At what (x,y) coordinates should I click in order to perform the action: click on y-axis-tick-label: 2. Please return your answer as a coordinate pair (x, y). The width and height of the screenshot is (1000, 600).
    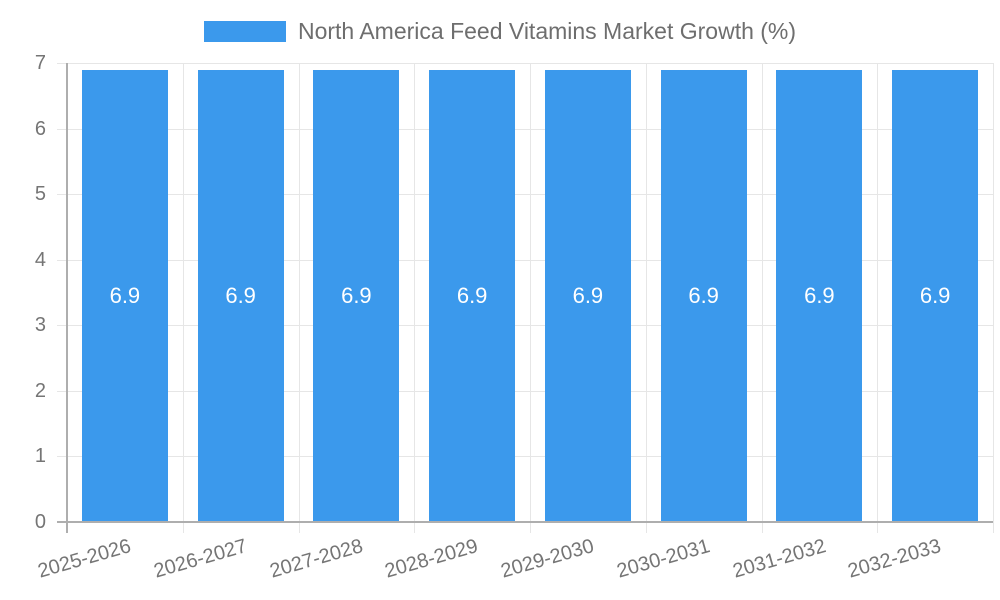
    Looking at the image, I should click on (40, 390).